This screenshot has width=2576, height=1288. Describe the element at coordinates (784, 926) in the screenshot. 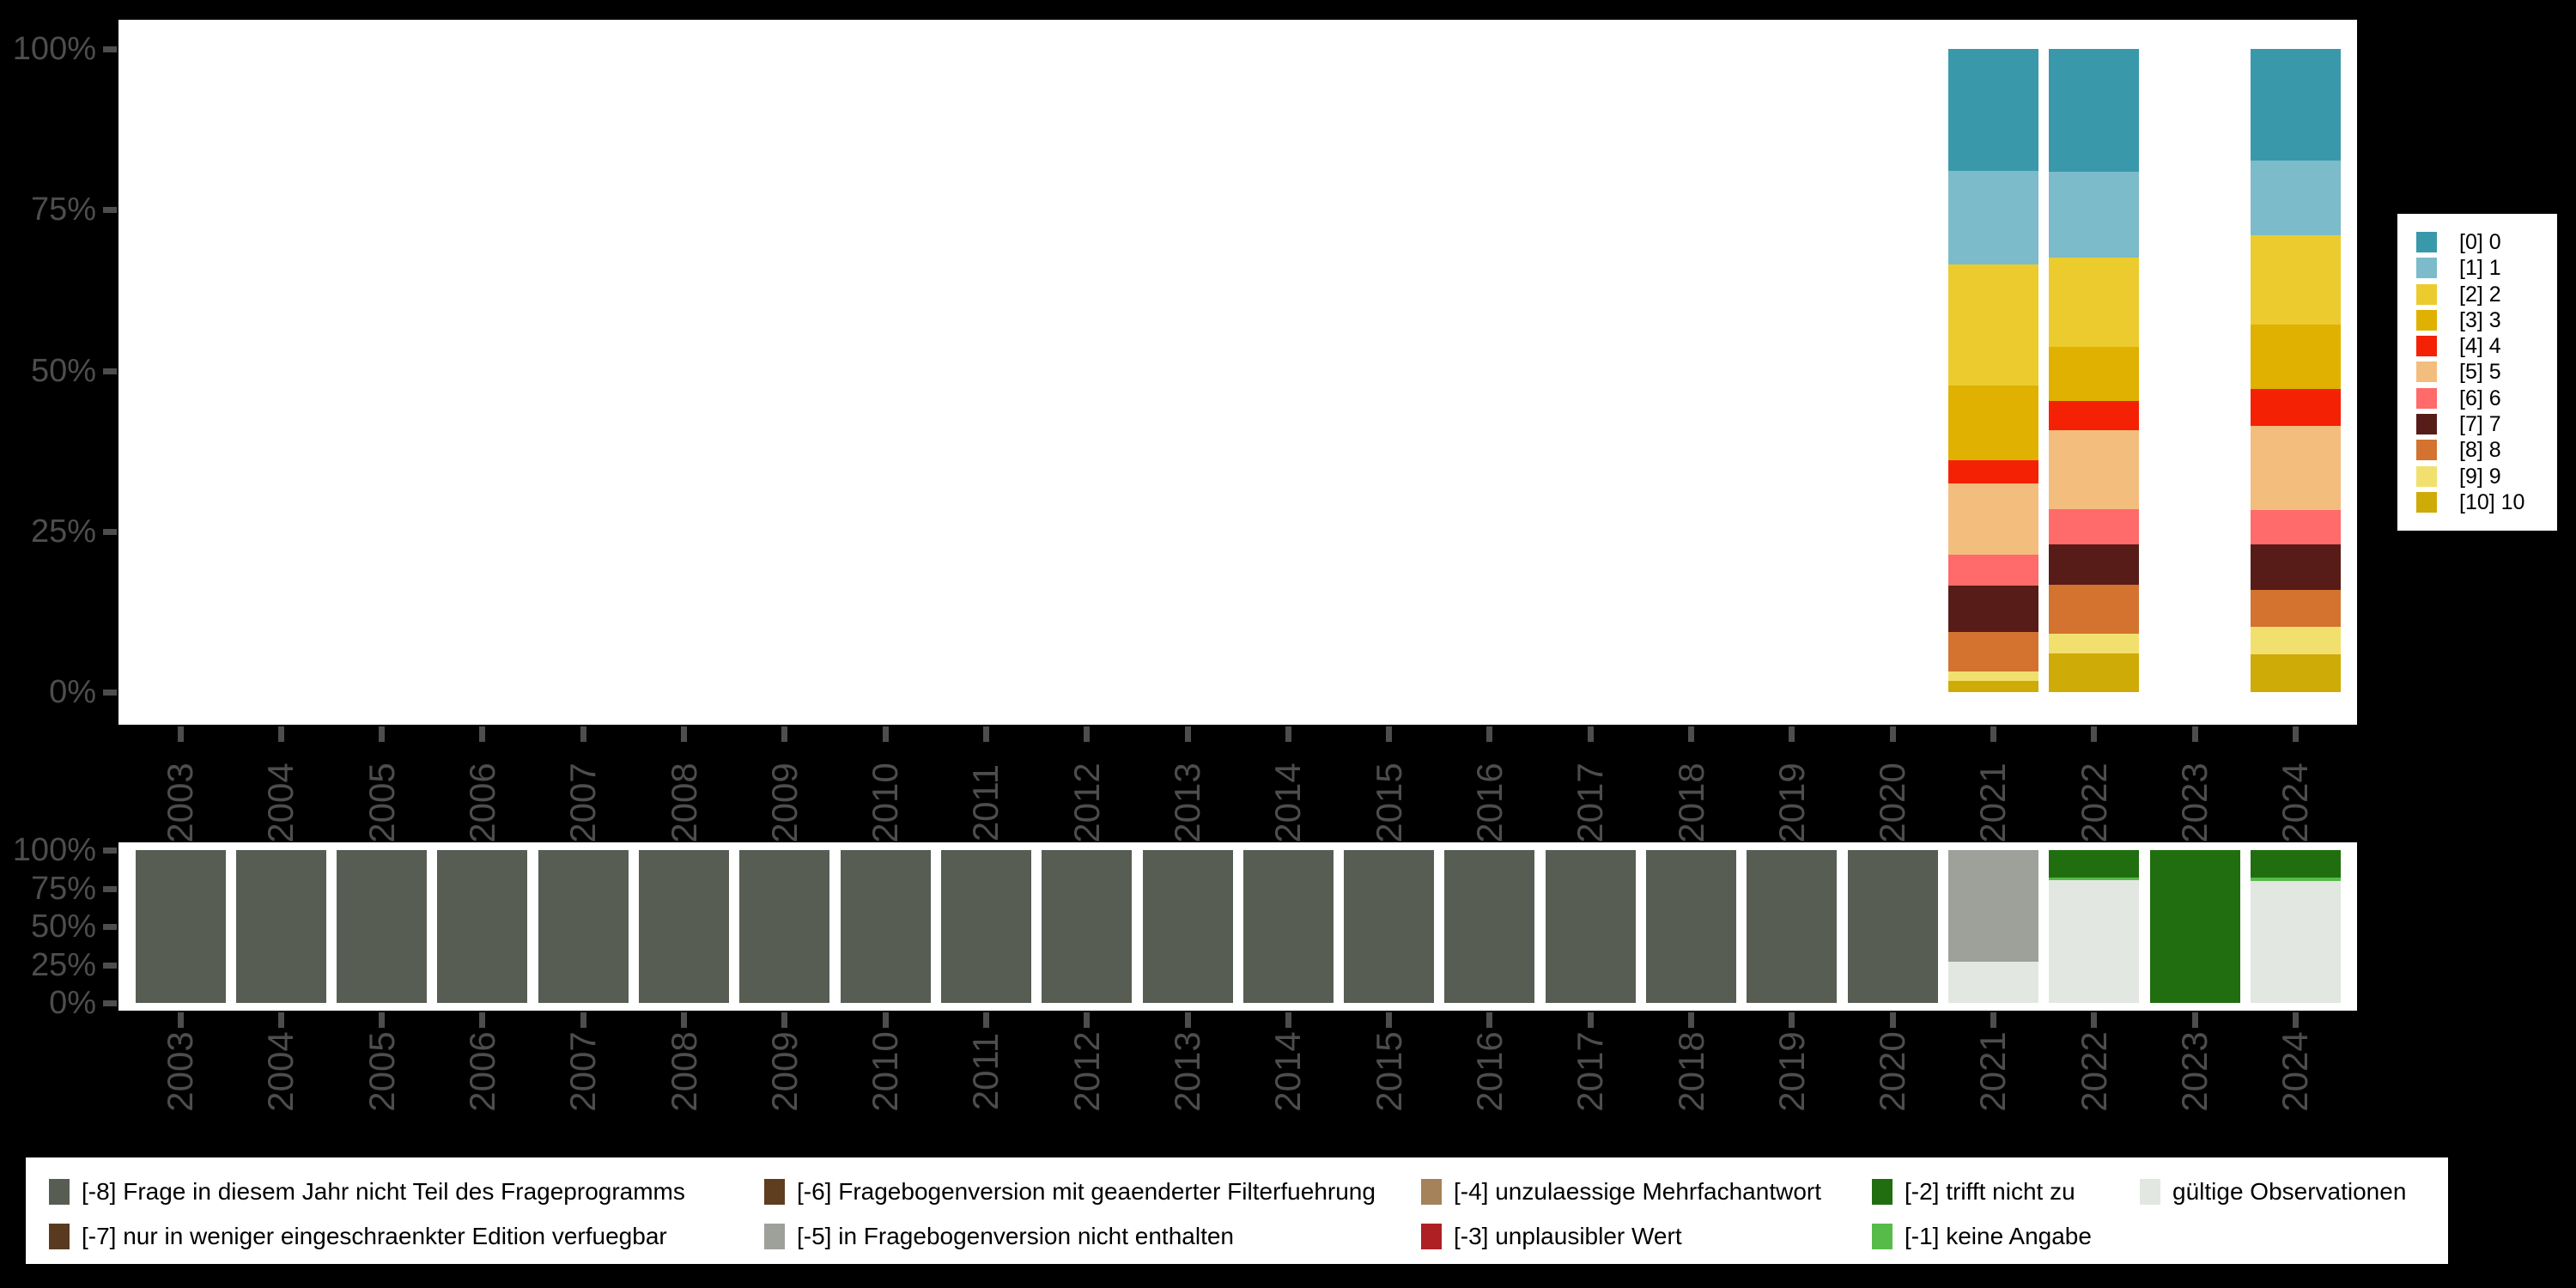

I see `bar-segment-2009-8-frage-in-diesem-jahr-nicht-teil-des-frageprogr` at that location.